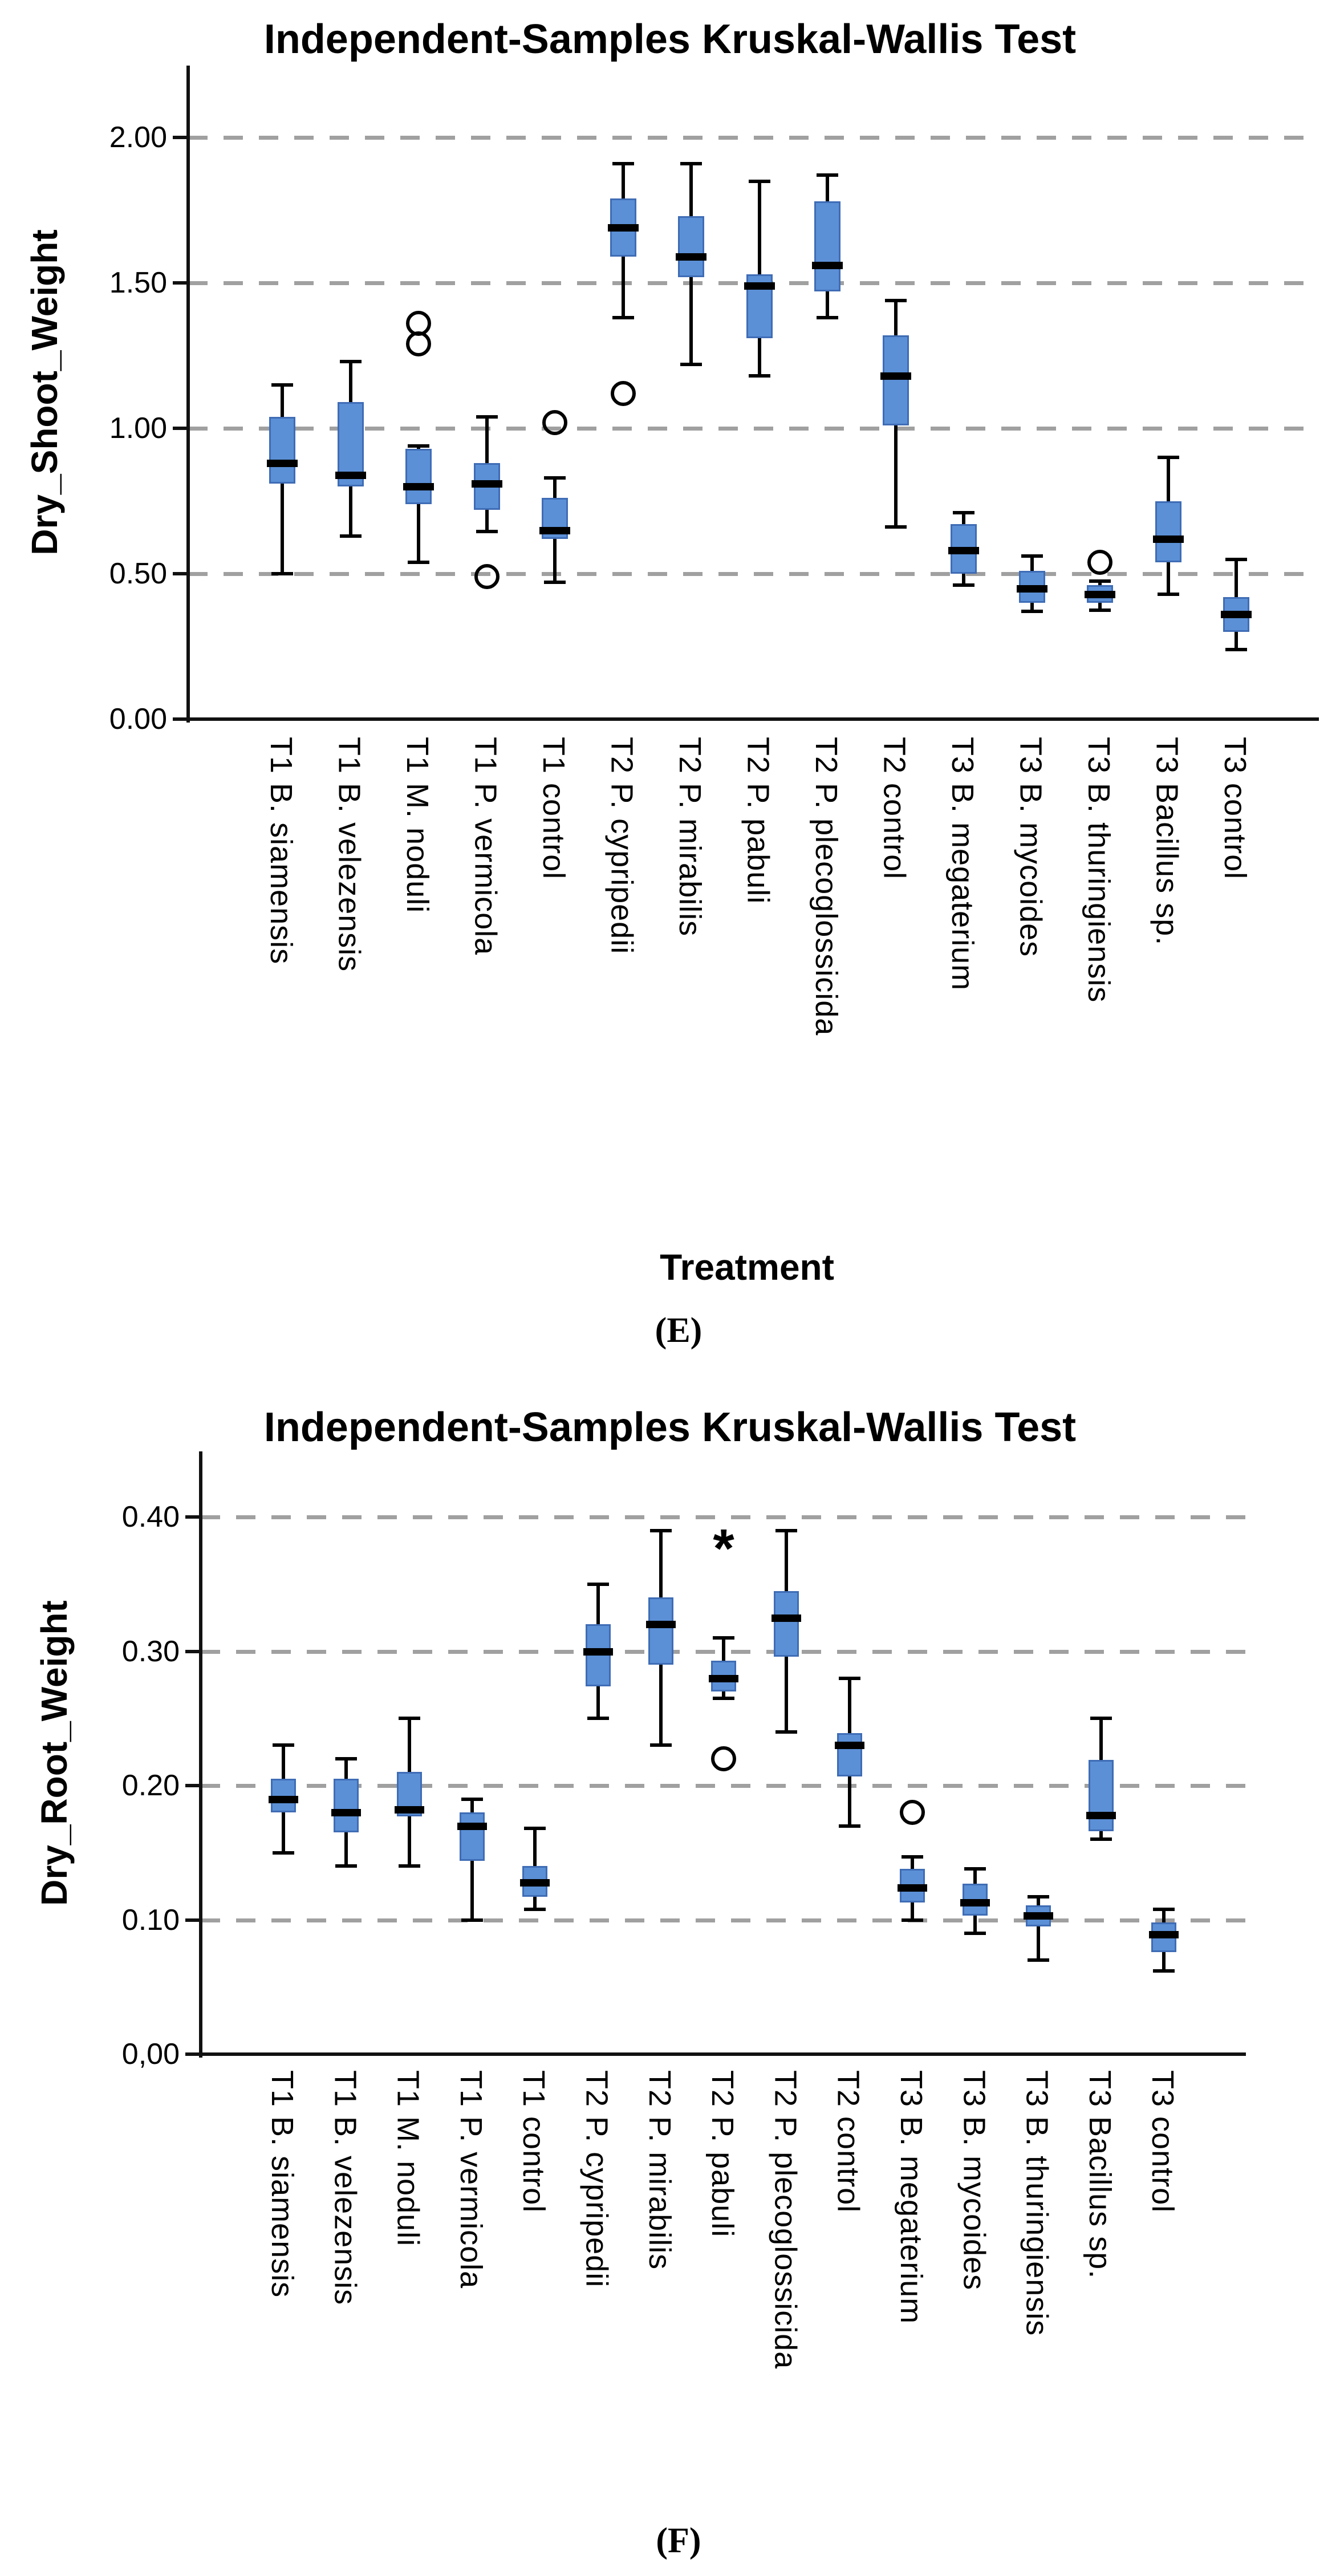 This screenshot has width=1340, height=2576. I want to click on median-line-t1-m-noduli, so click(409, 1810).